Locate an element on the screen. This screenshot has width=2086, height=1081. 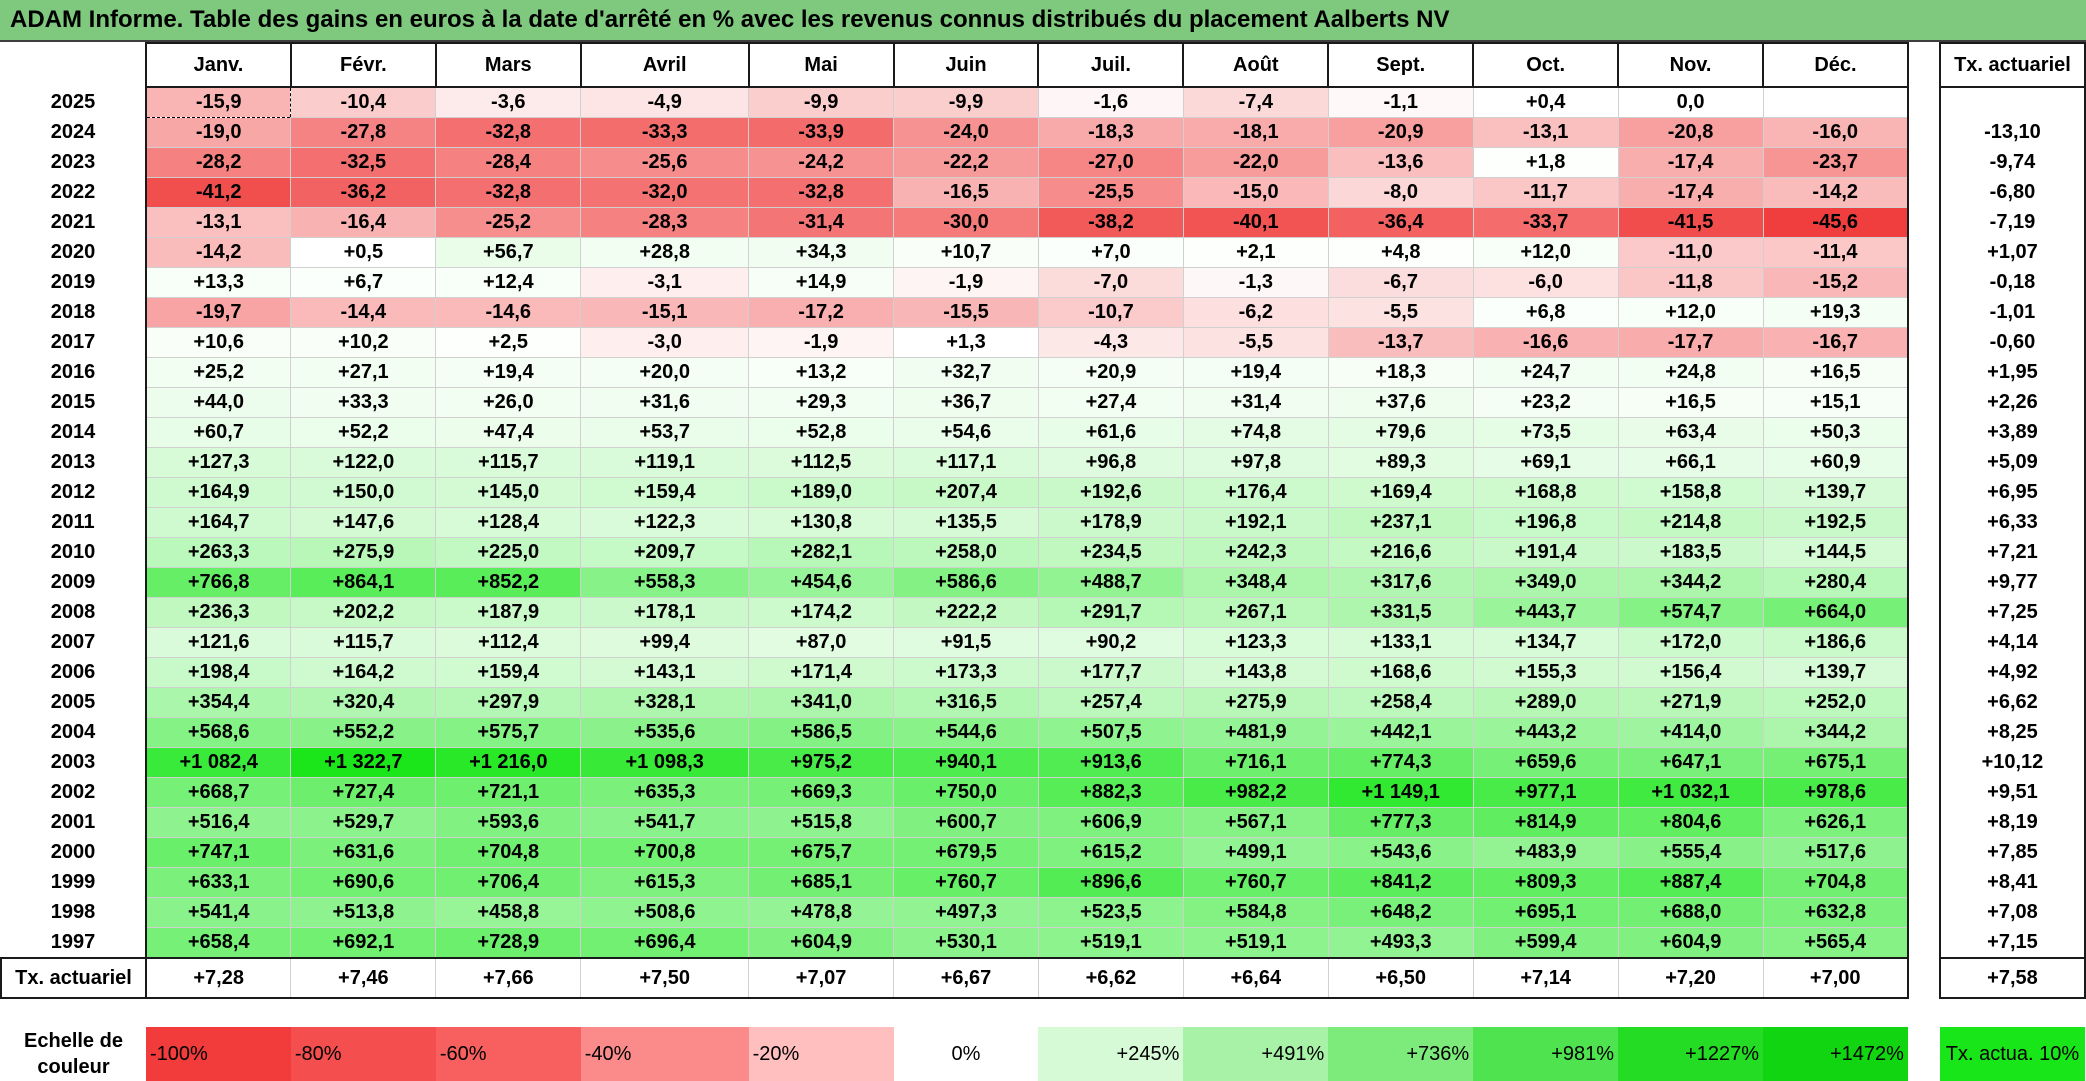
value-cell: -36,4 is located at coordinates (1401, 222).